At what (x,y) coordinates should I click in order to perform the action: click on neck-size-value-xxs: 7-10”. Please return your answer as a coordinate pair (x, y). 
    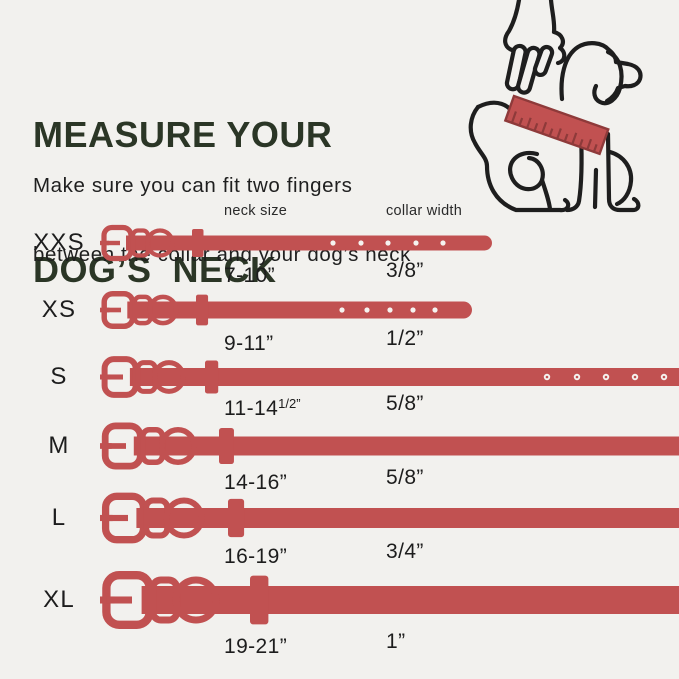
    Looking at the image, I should click on (250, 275).